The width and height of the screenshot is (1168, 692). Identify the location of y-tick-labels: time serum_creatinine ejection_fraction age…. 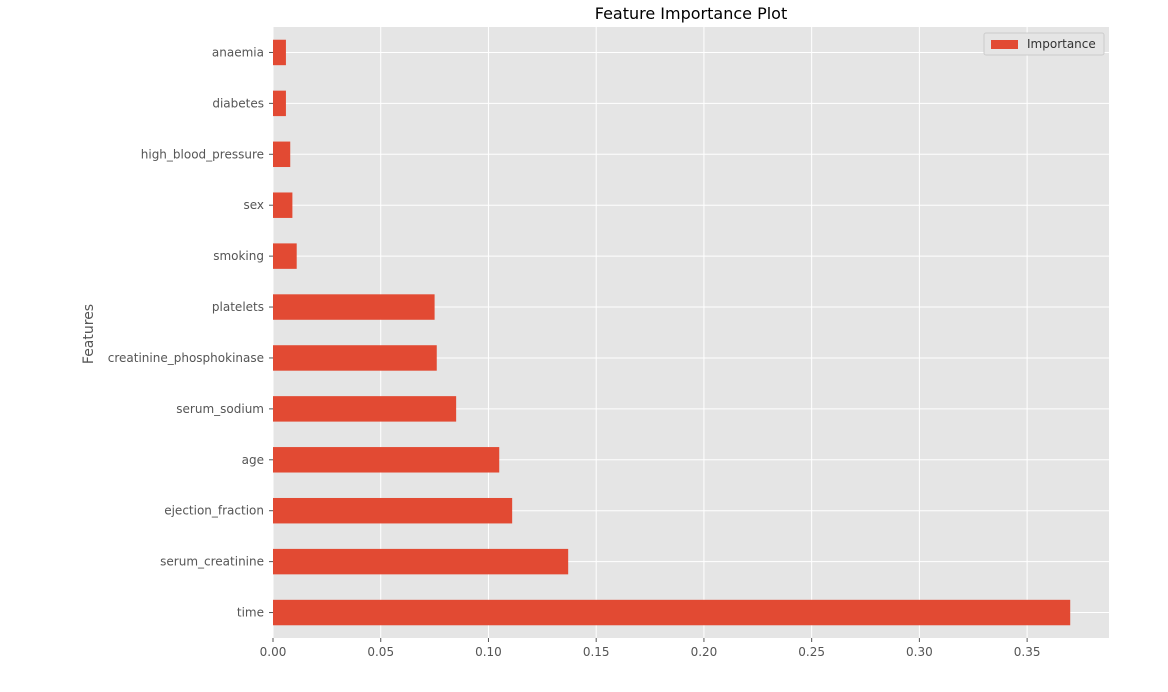
(190, 332).